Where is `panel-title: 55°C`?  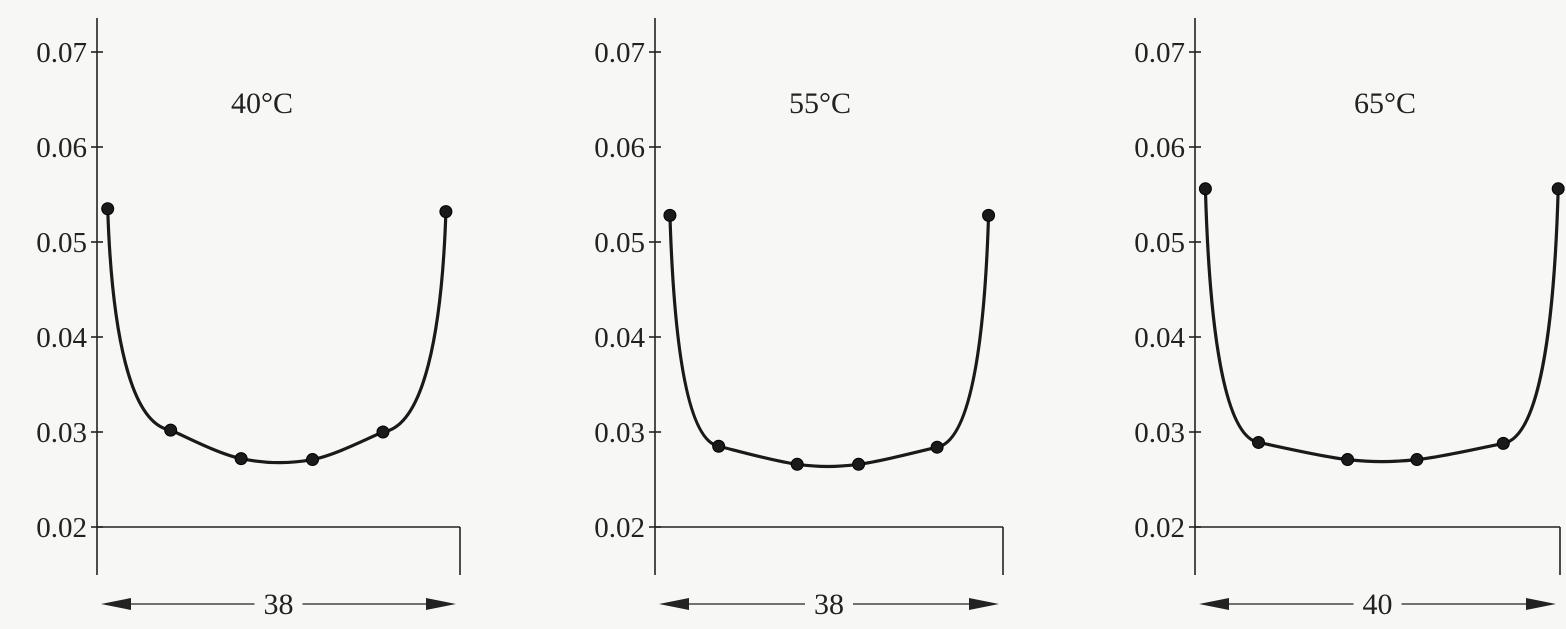 panel-title: 55°C is located at coordinates (820, 103).